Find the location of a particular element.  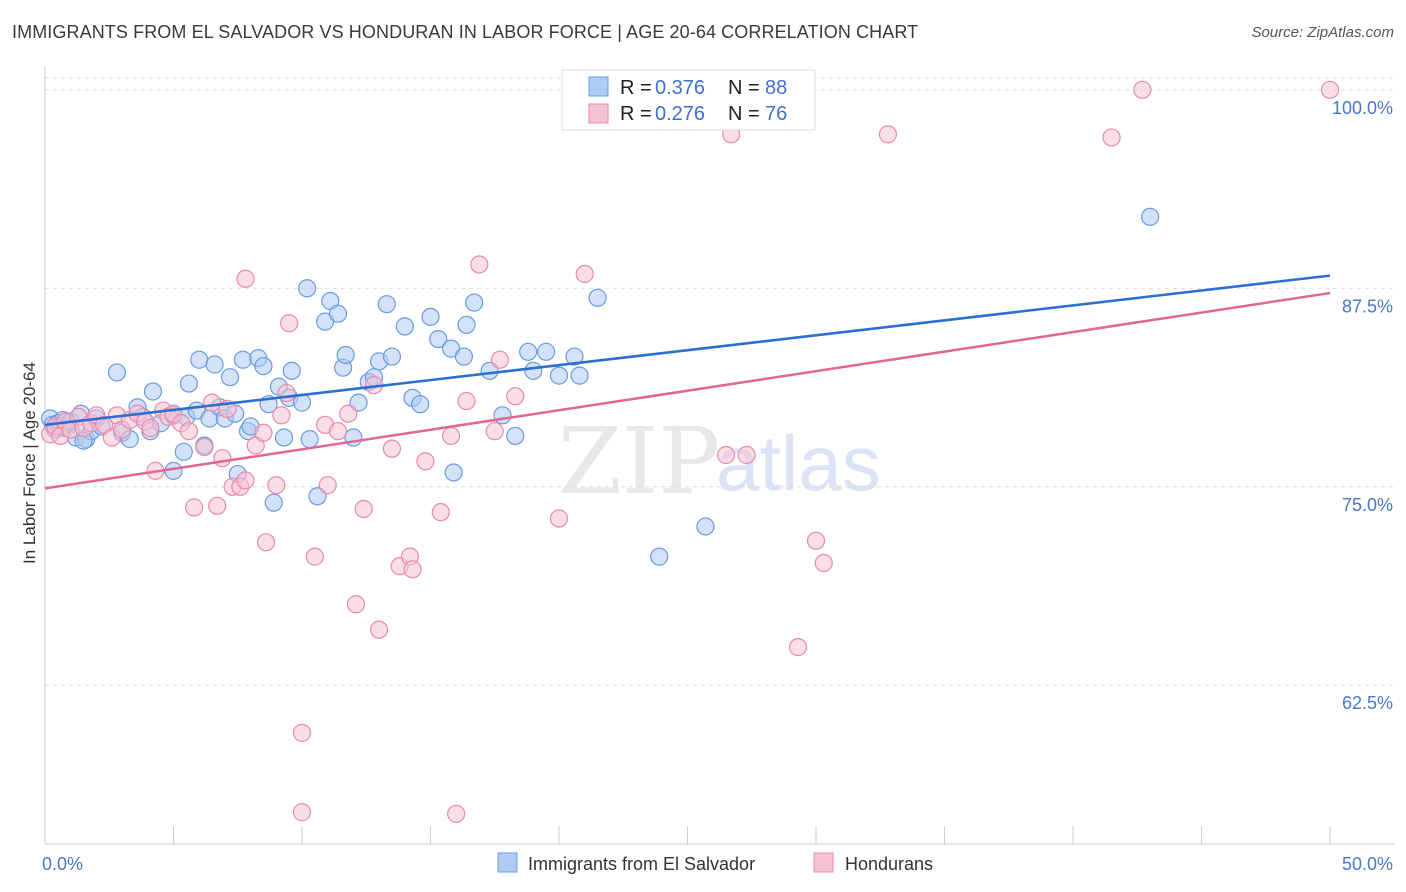

legend-n-value-1: 88 is located at coordinates (776, 88).